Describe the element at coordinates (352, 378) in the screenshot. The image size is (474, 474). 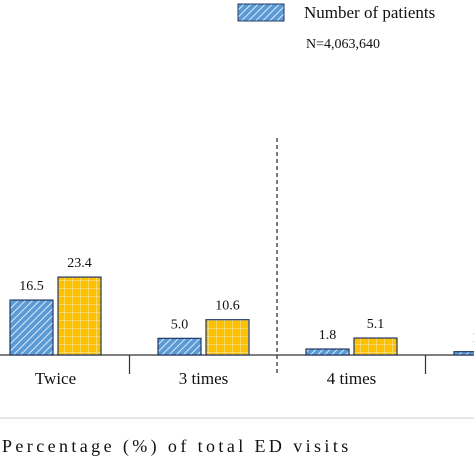
I see `category-label-2: 4 times` at that location.